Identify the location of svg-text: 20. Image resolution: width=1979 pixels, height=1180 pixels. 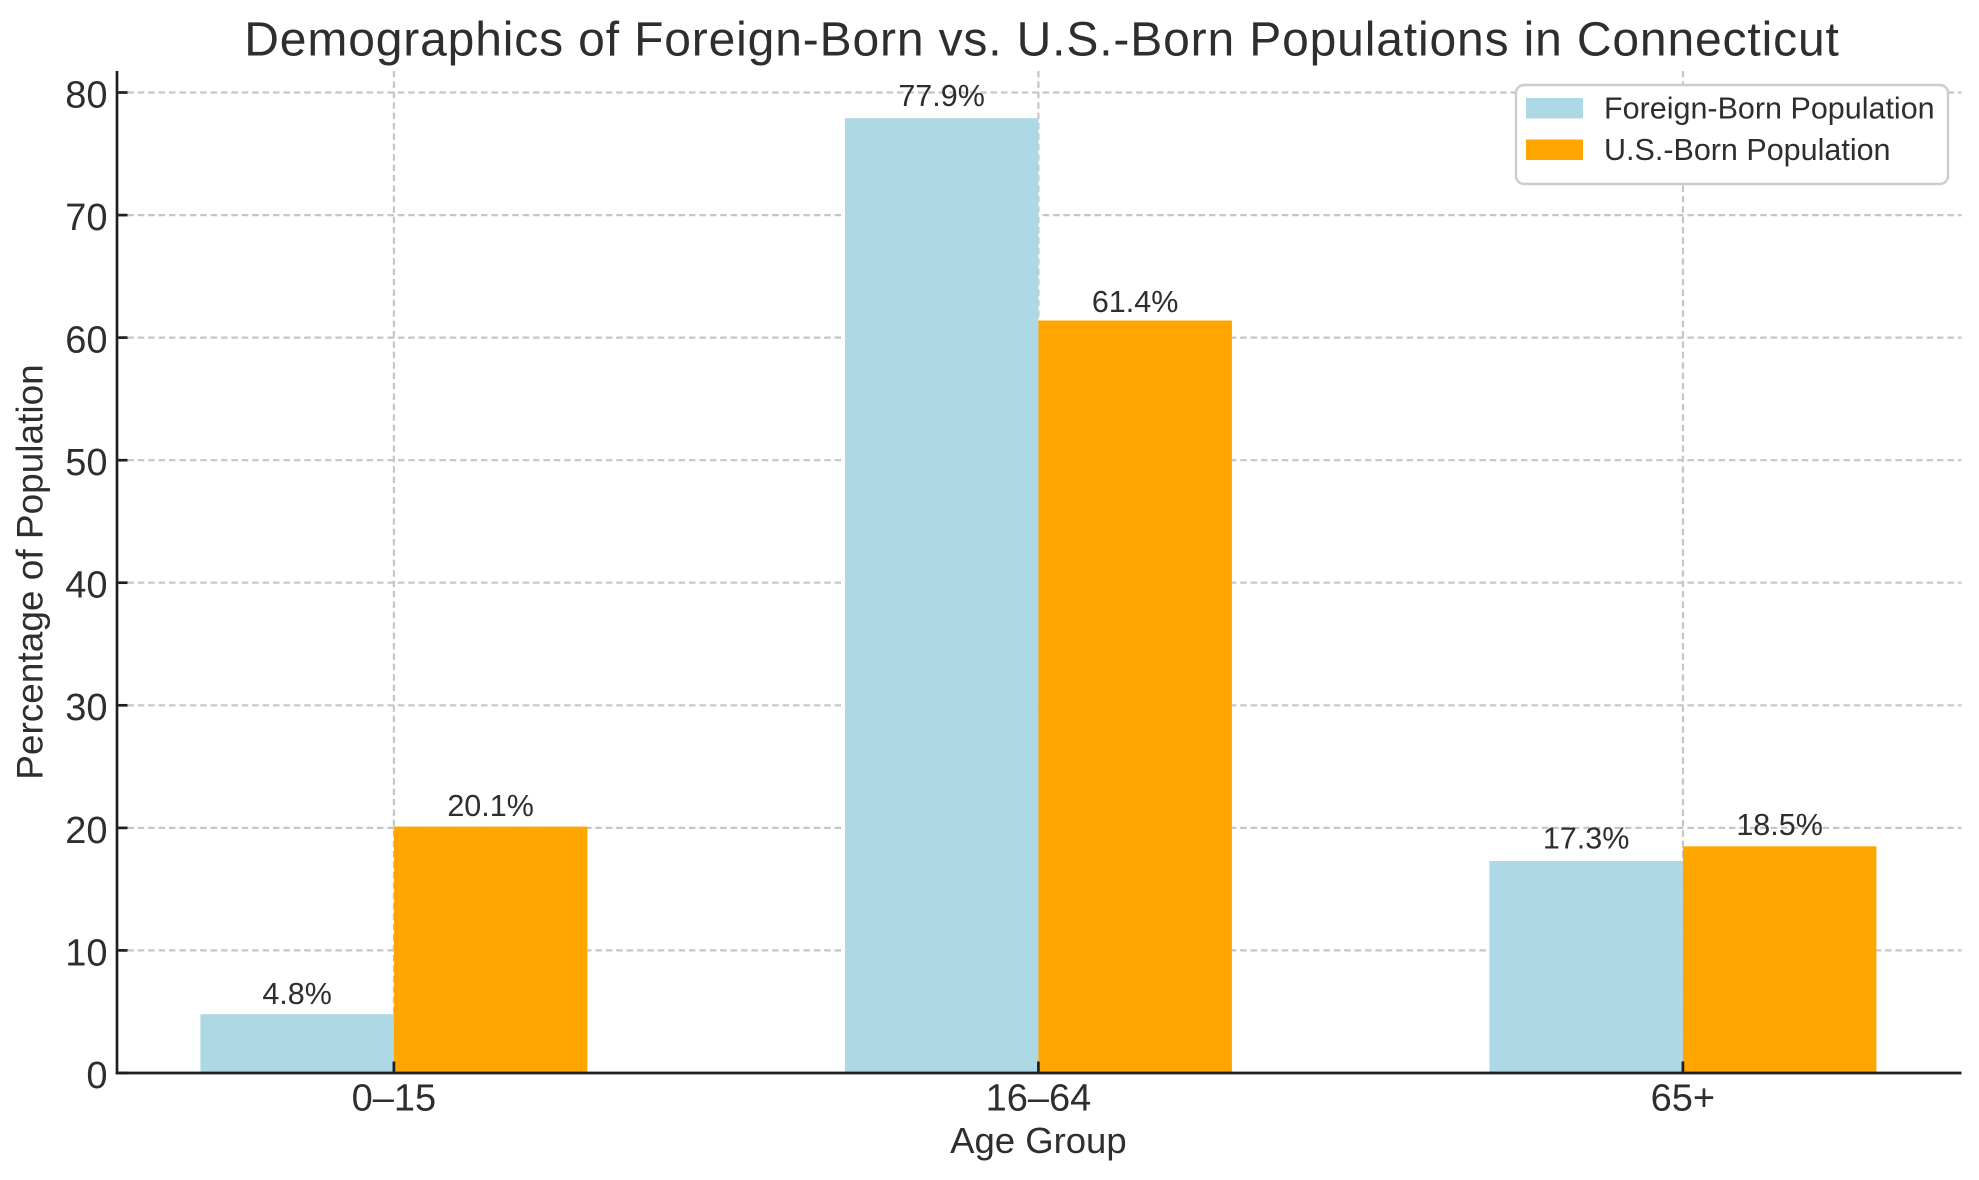
(86, 831).